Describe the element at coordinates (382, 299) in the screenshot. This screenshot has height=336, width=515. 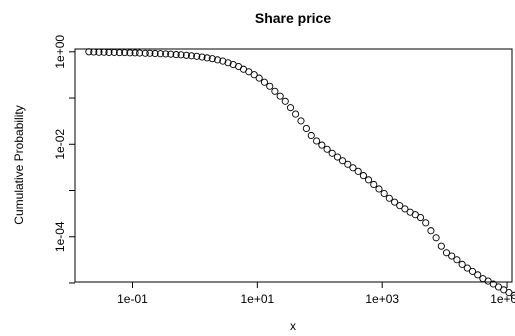
I see `x-tick-label: 1e+03` at that location.